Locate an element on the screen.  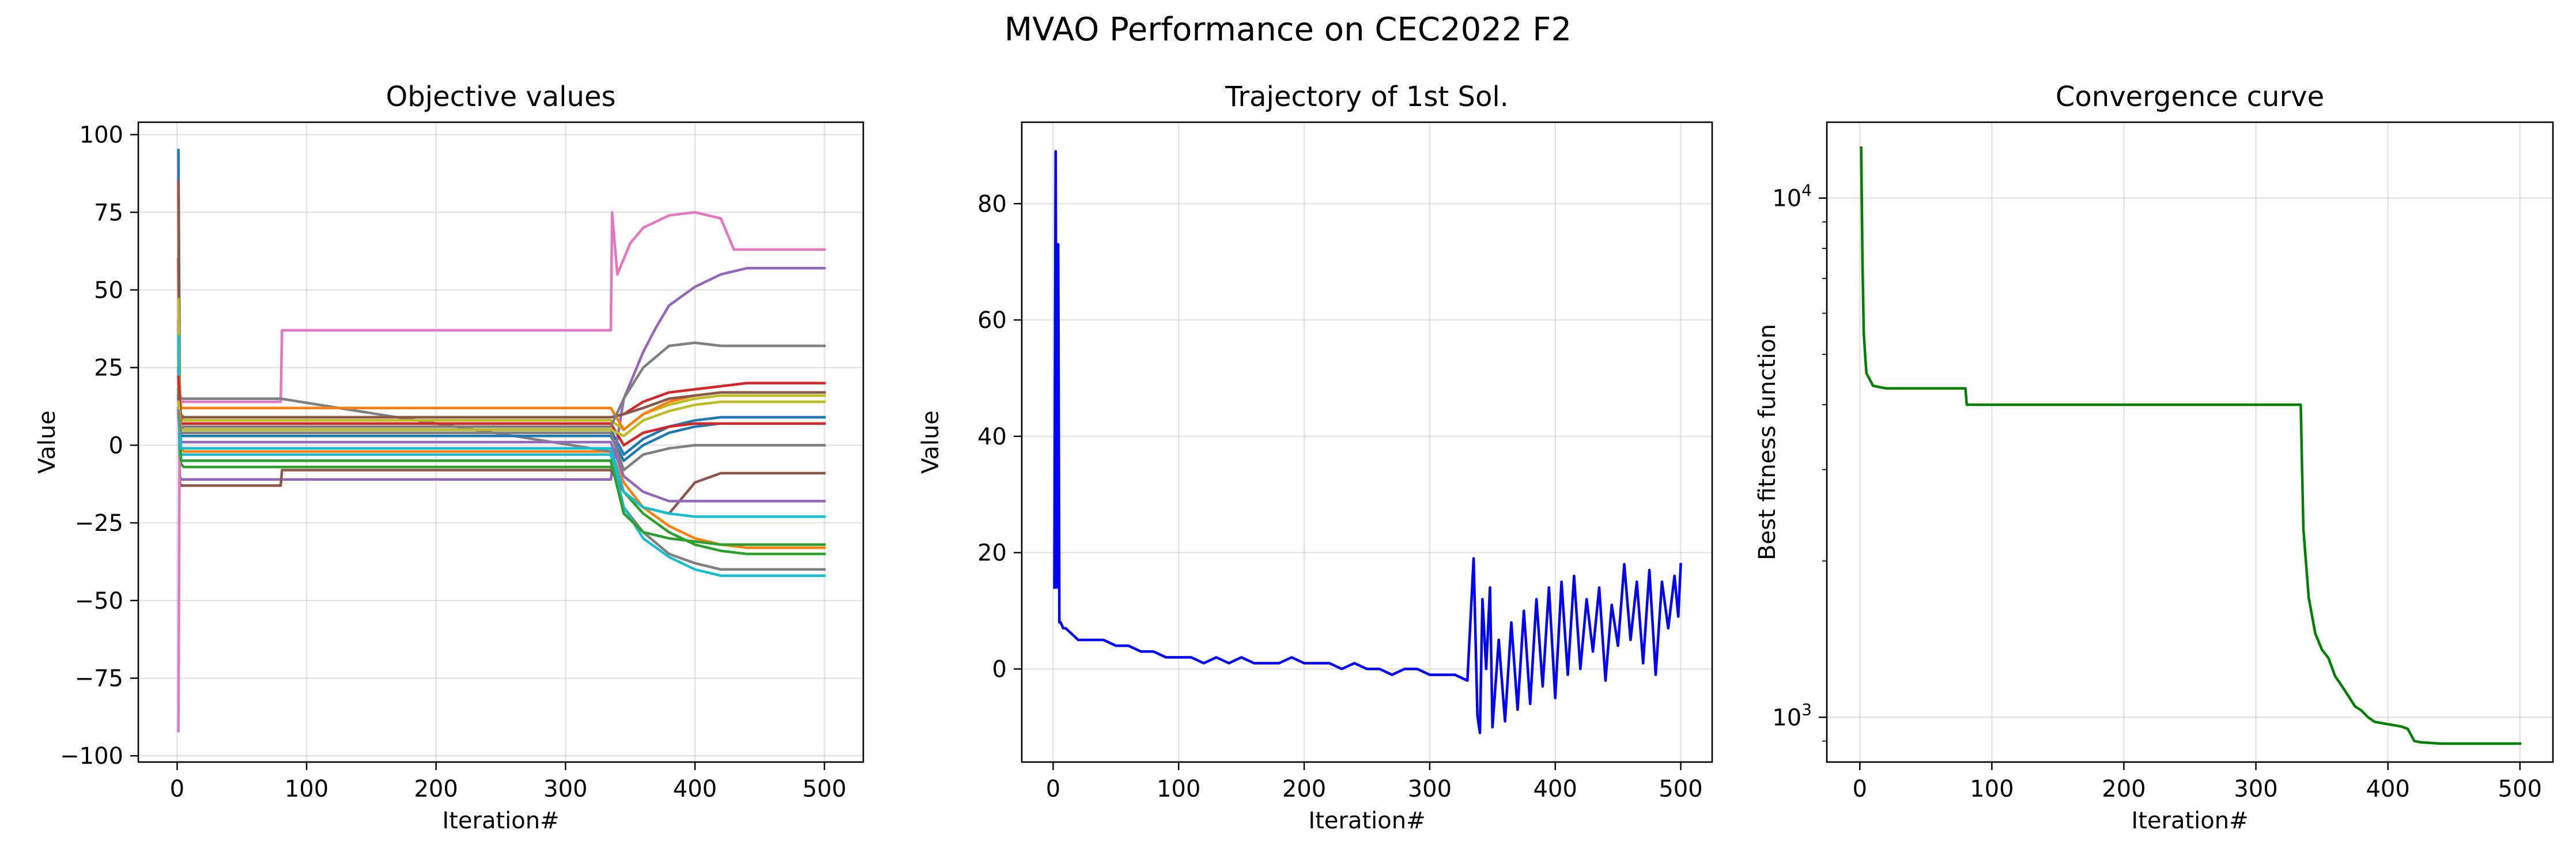
y-tick-label: 80 is located at coordinates (992, 204).